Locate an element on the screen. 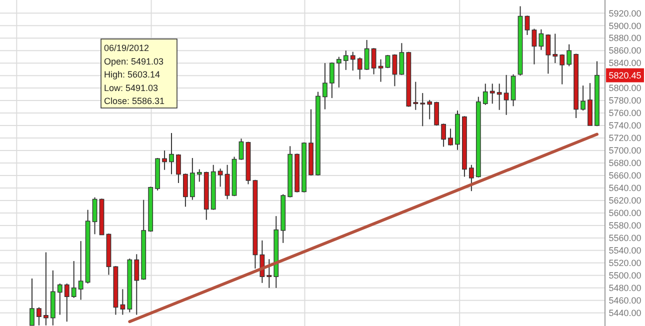  y-tick-label: 5760.00 is located at coordinates (625, 113).